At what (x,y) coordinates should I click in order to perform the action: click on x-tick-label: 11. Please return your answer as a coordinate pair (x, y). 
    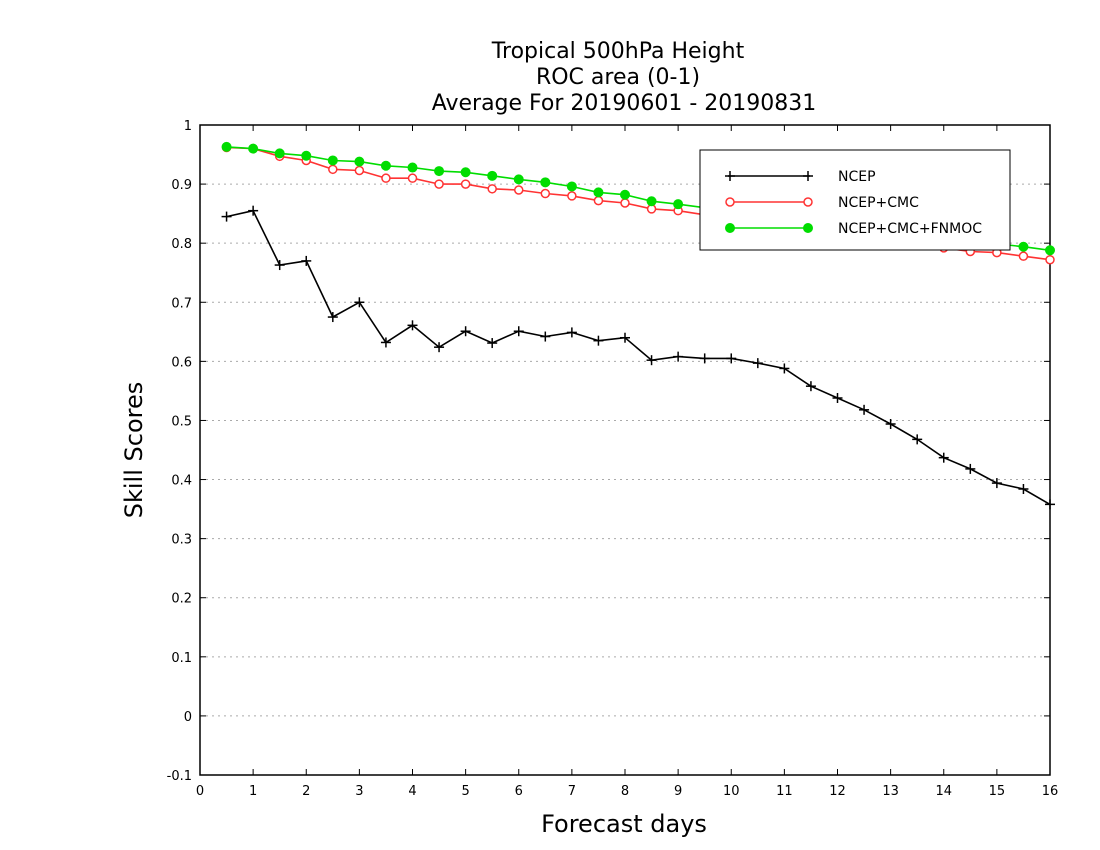
    Looking at the image, I should click on (784, 791).